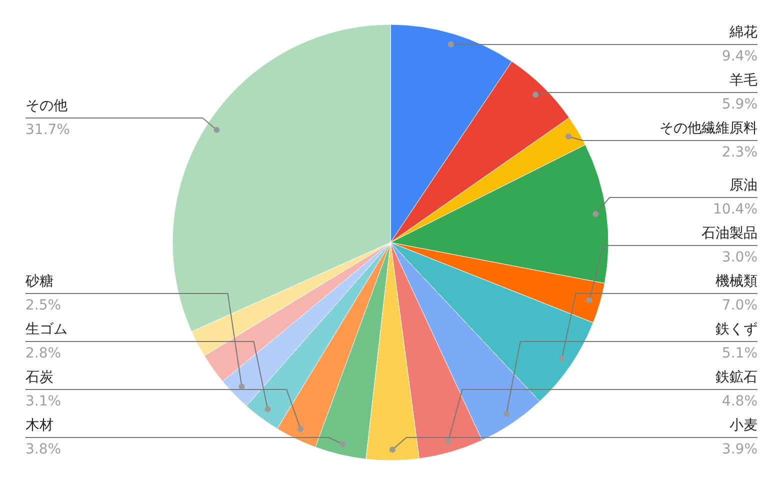 This screenshot has height=483, width=782. What do you see at coordinates (744, 80) in the screenshot?
I see `slice-label: 羊毛` at bounding box center [744, 80].